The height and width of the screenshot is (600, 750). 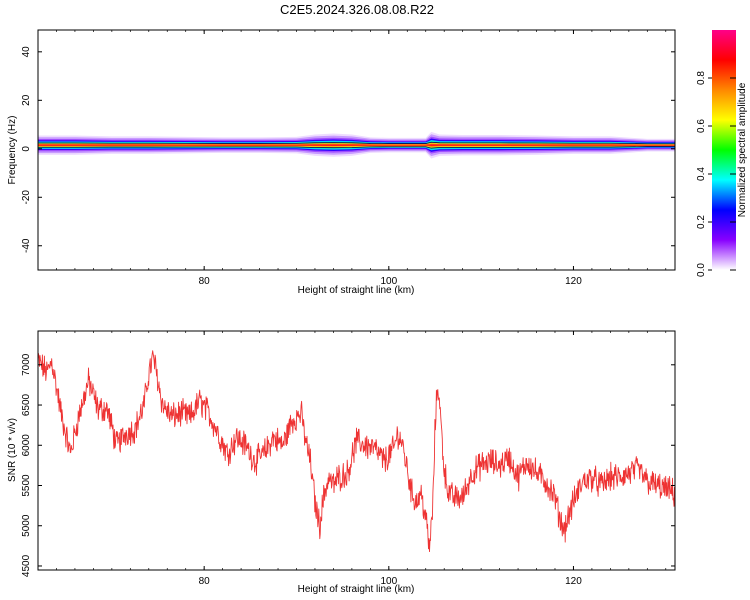 What do you see at coordinates (357, 9) in the screenshot?
I see `chart-title: C2E5.2024.326.08.08.R22` at bounding box center [357, 9].